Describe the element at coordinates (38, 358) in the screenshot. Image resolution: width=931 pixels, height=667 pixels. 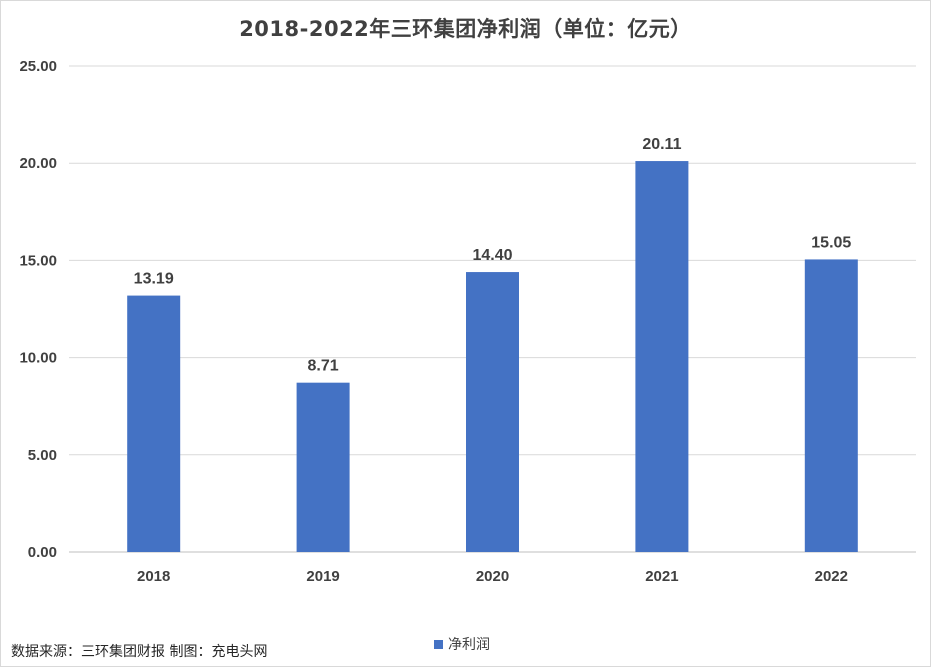
I see `y-tick-label: 10.00` at that location.